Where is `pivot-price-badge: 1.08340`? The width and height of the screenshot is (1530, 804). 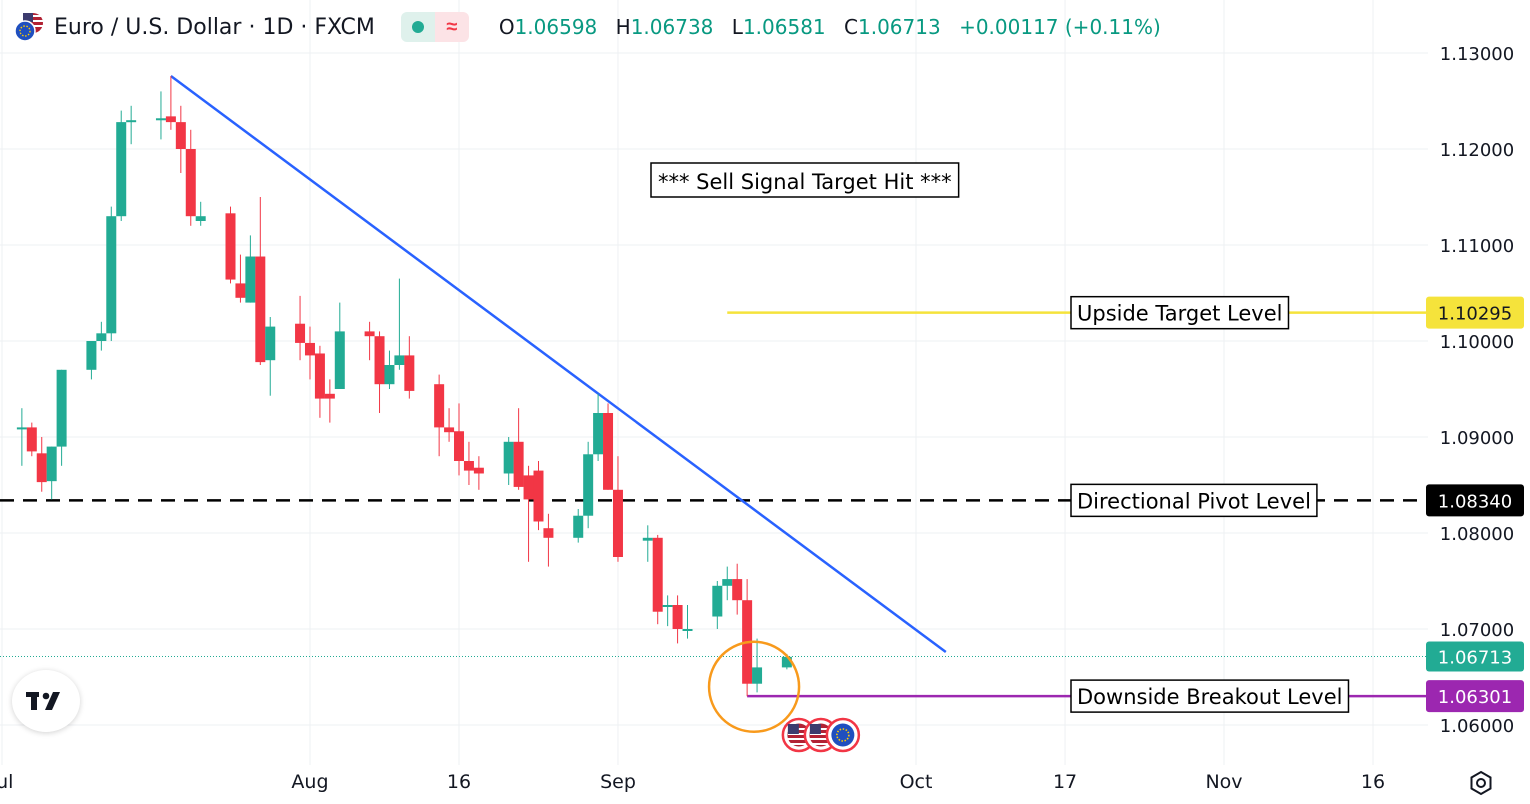 pivot-price-badge: 1.08340 is located at coordinates (1475, 500).